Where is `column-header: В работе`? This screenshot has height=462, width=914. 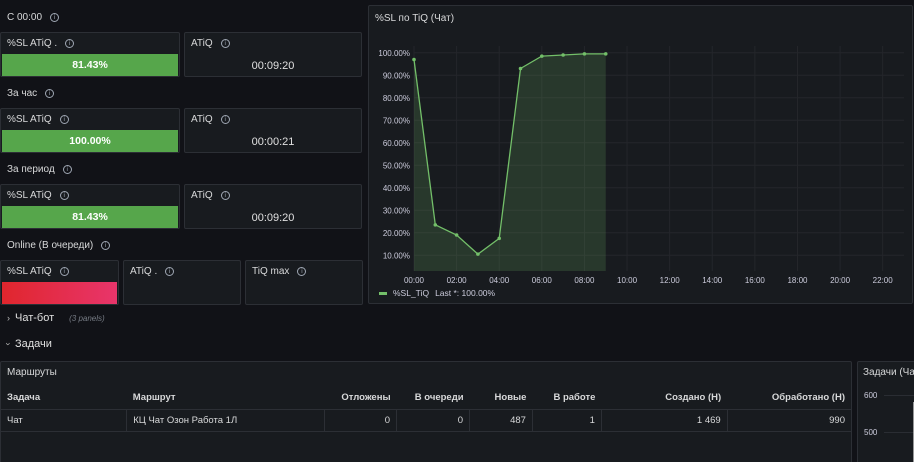
column-header: В работе is located at coordinates (567, 398).